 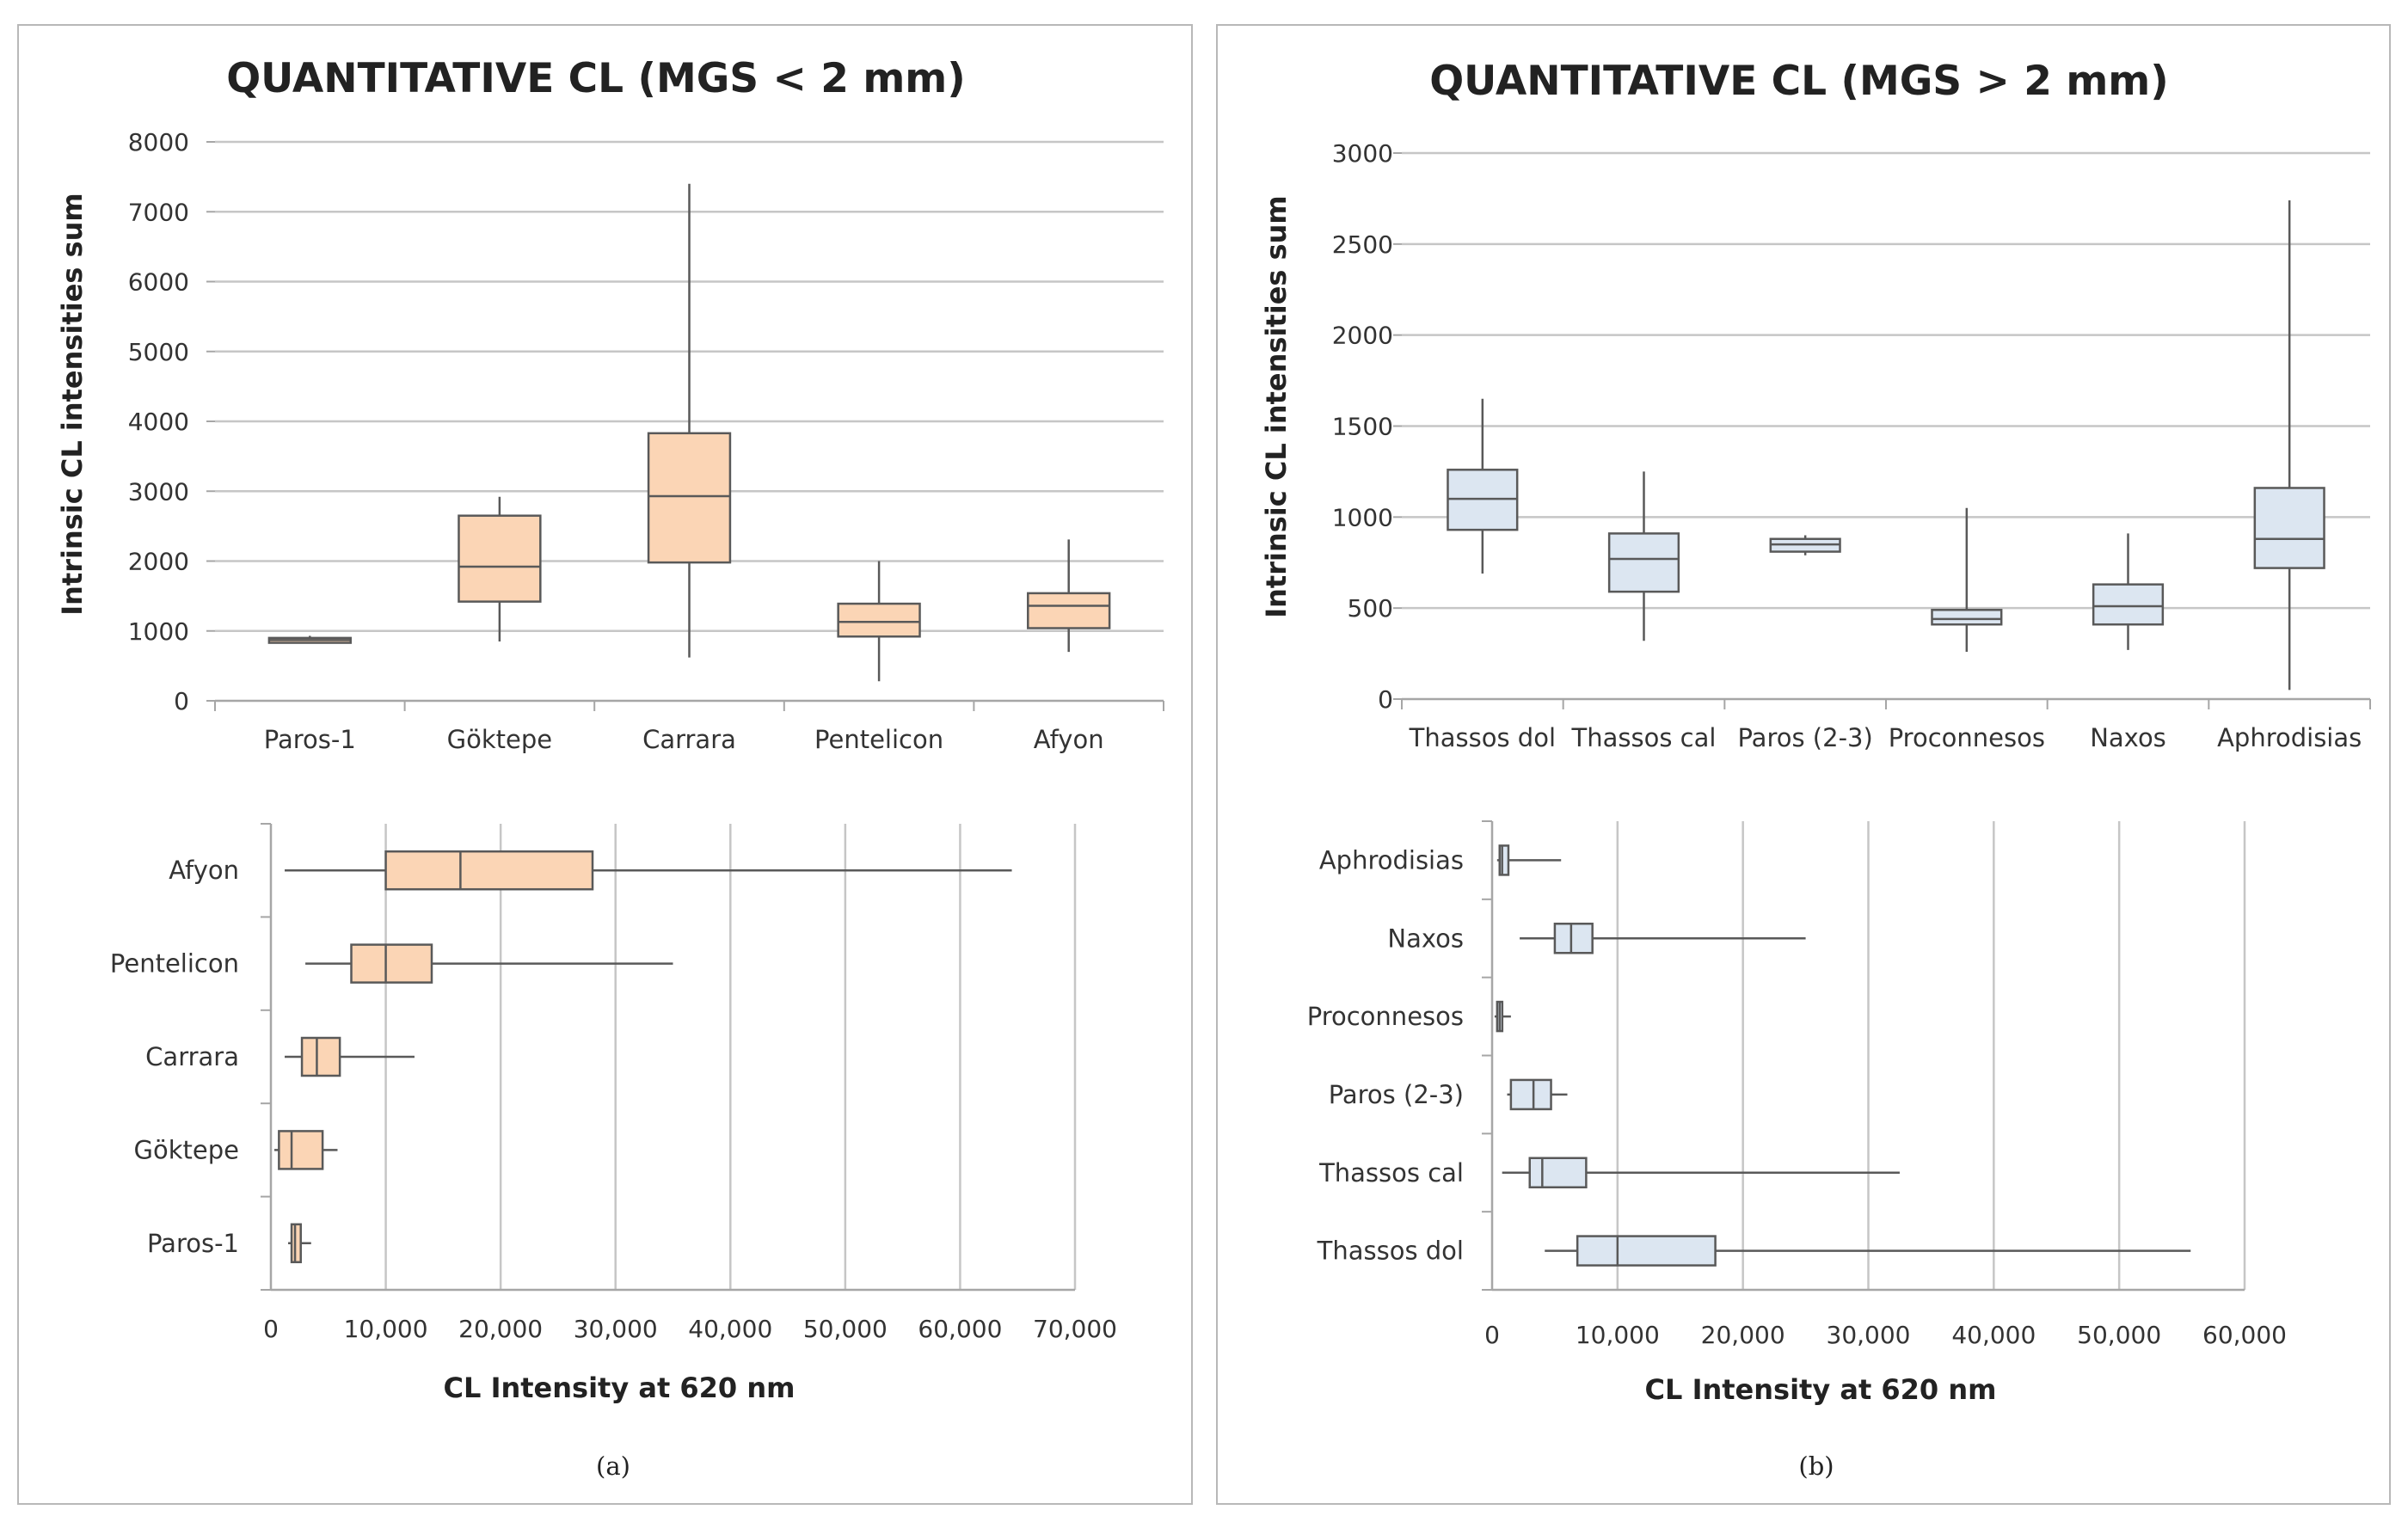 What do you see at coordinates (1799, 81) in the screenshot?
I see `chart-title: QUANTITATIVE CL (MGS > 2 mm)` at bounding box center [1799, 81].